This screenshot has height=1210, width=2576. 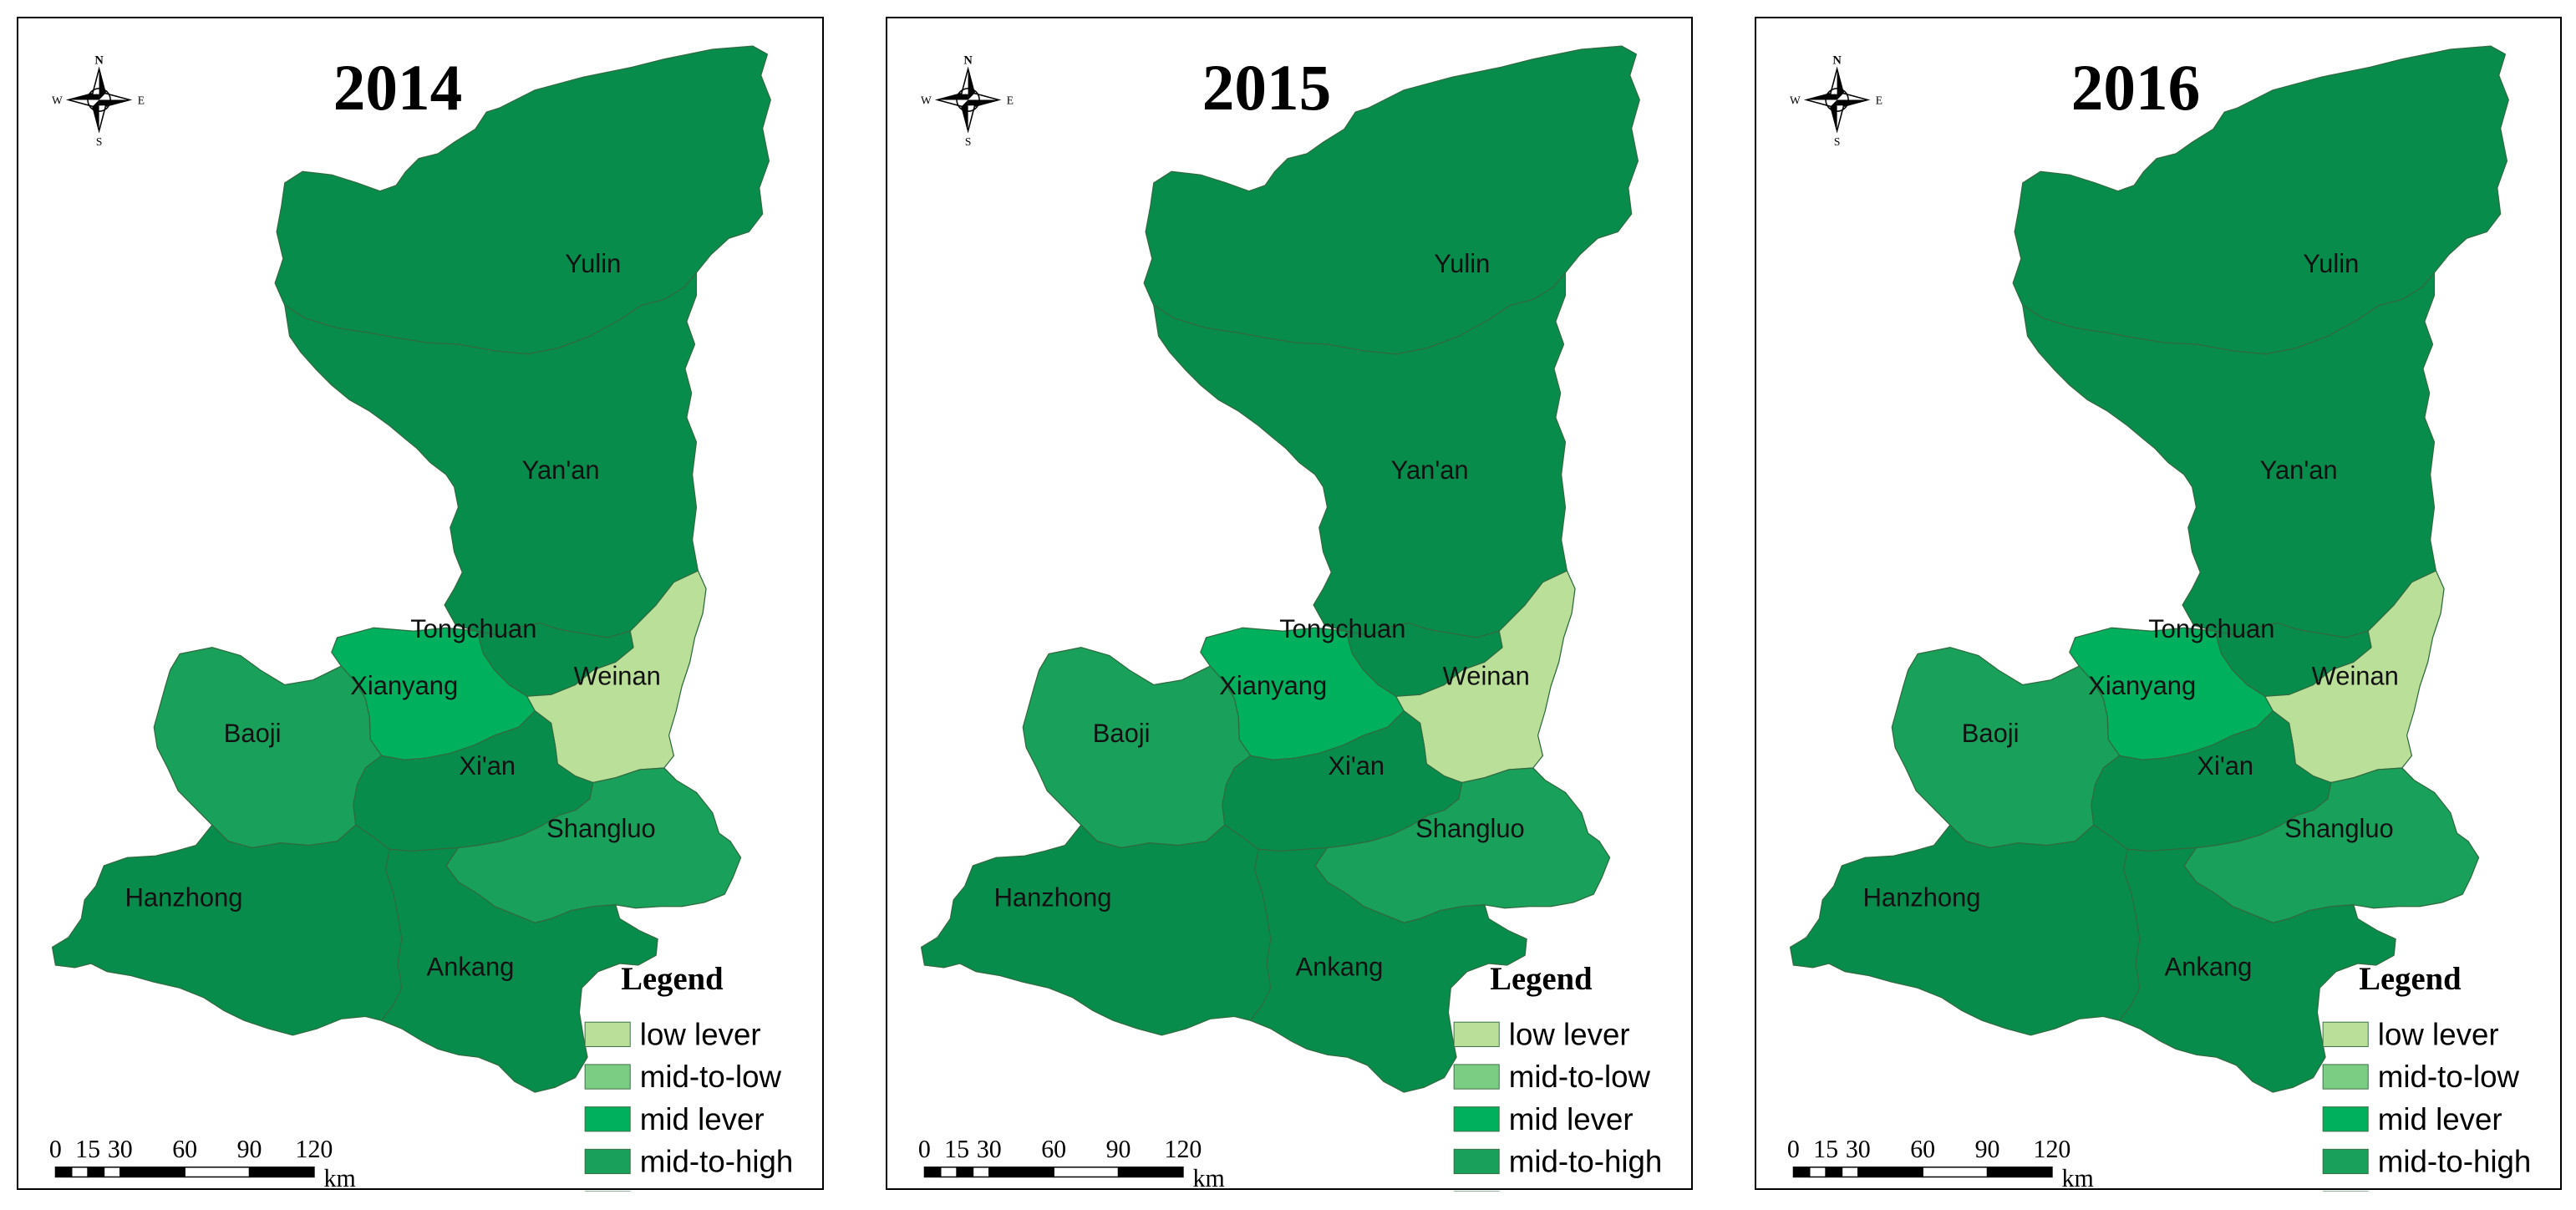 I want to click on year-title: 2015, so click(x=1267, y=88).